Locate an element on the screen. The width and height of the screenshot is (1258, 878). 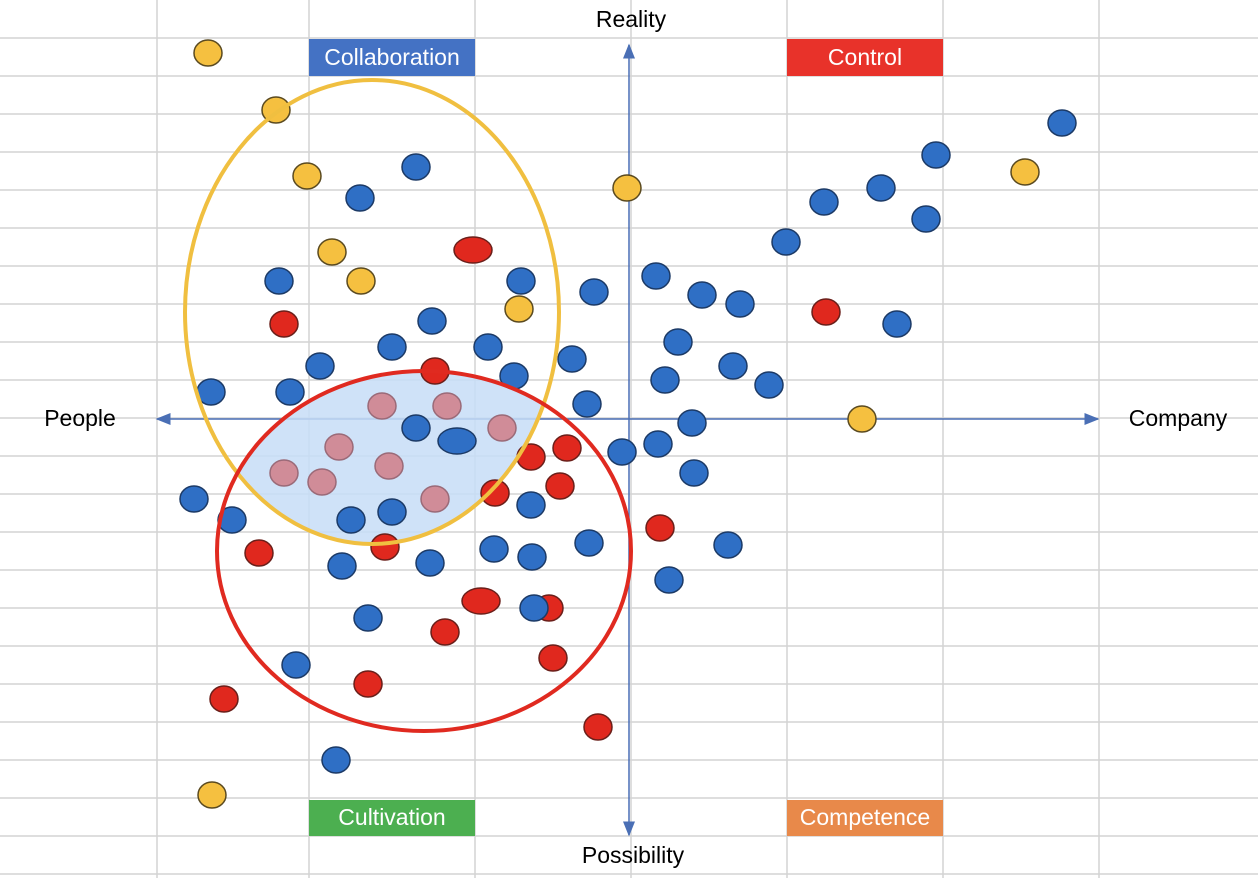
quadrant-label: Control is located at coordinates (865, 57).